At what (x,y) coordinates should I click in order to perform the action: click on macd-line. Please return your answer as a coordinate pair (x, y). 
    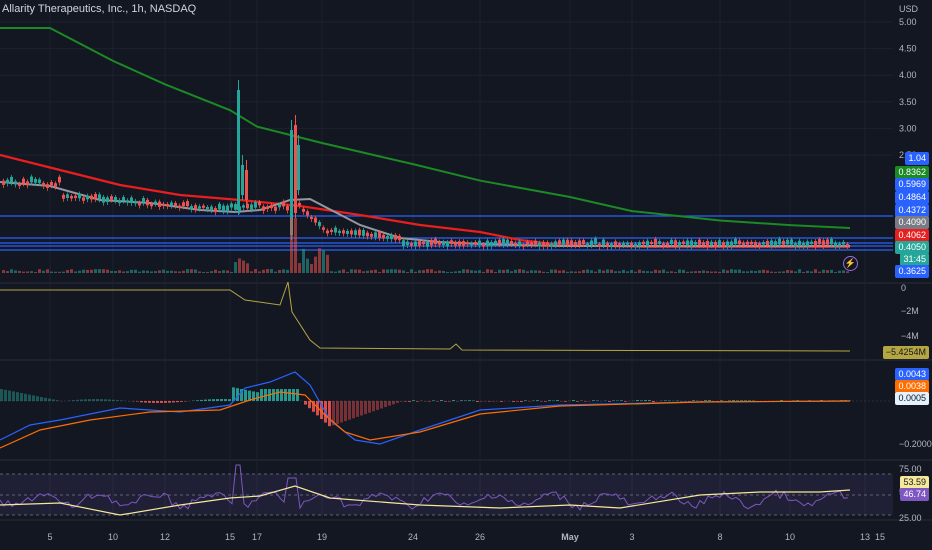
    Looking at the image, I should click on (425, 408).